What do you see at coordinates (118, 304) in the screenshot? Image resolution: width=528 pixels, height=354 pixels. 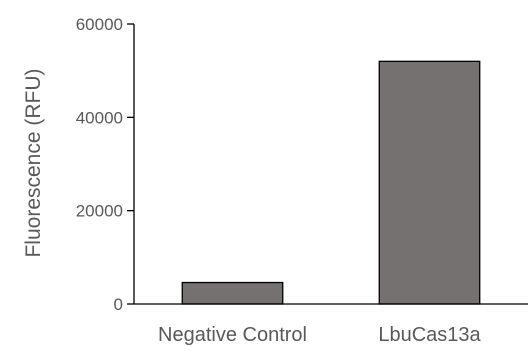 I see `y-tick-label: 0` at bounding box center [118, 304].